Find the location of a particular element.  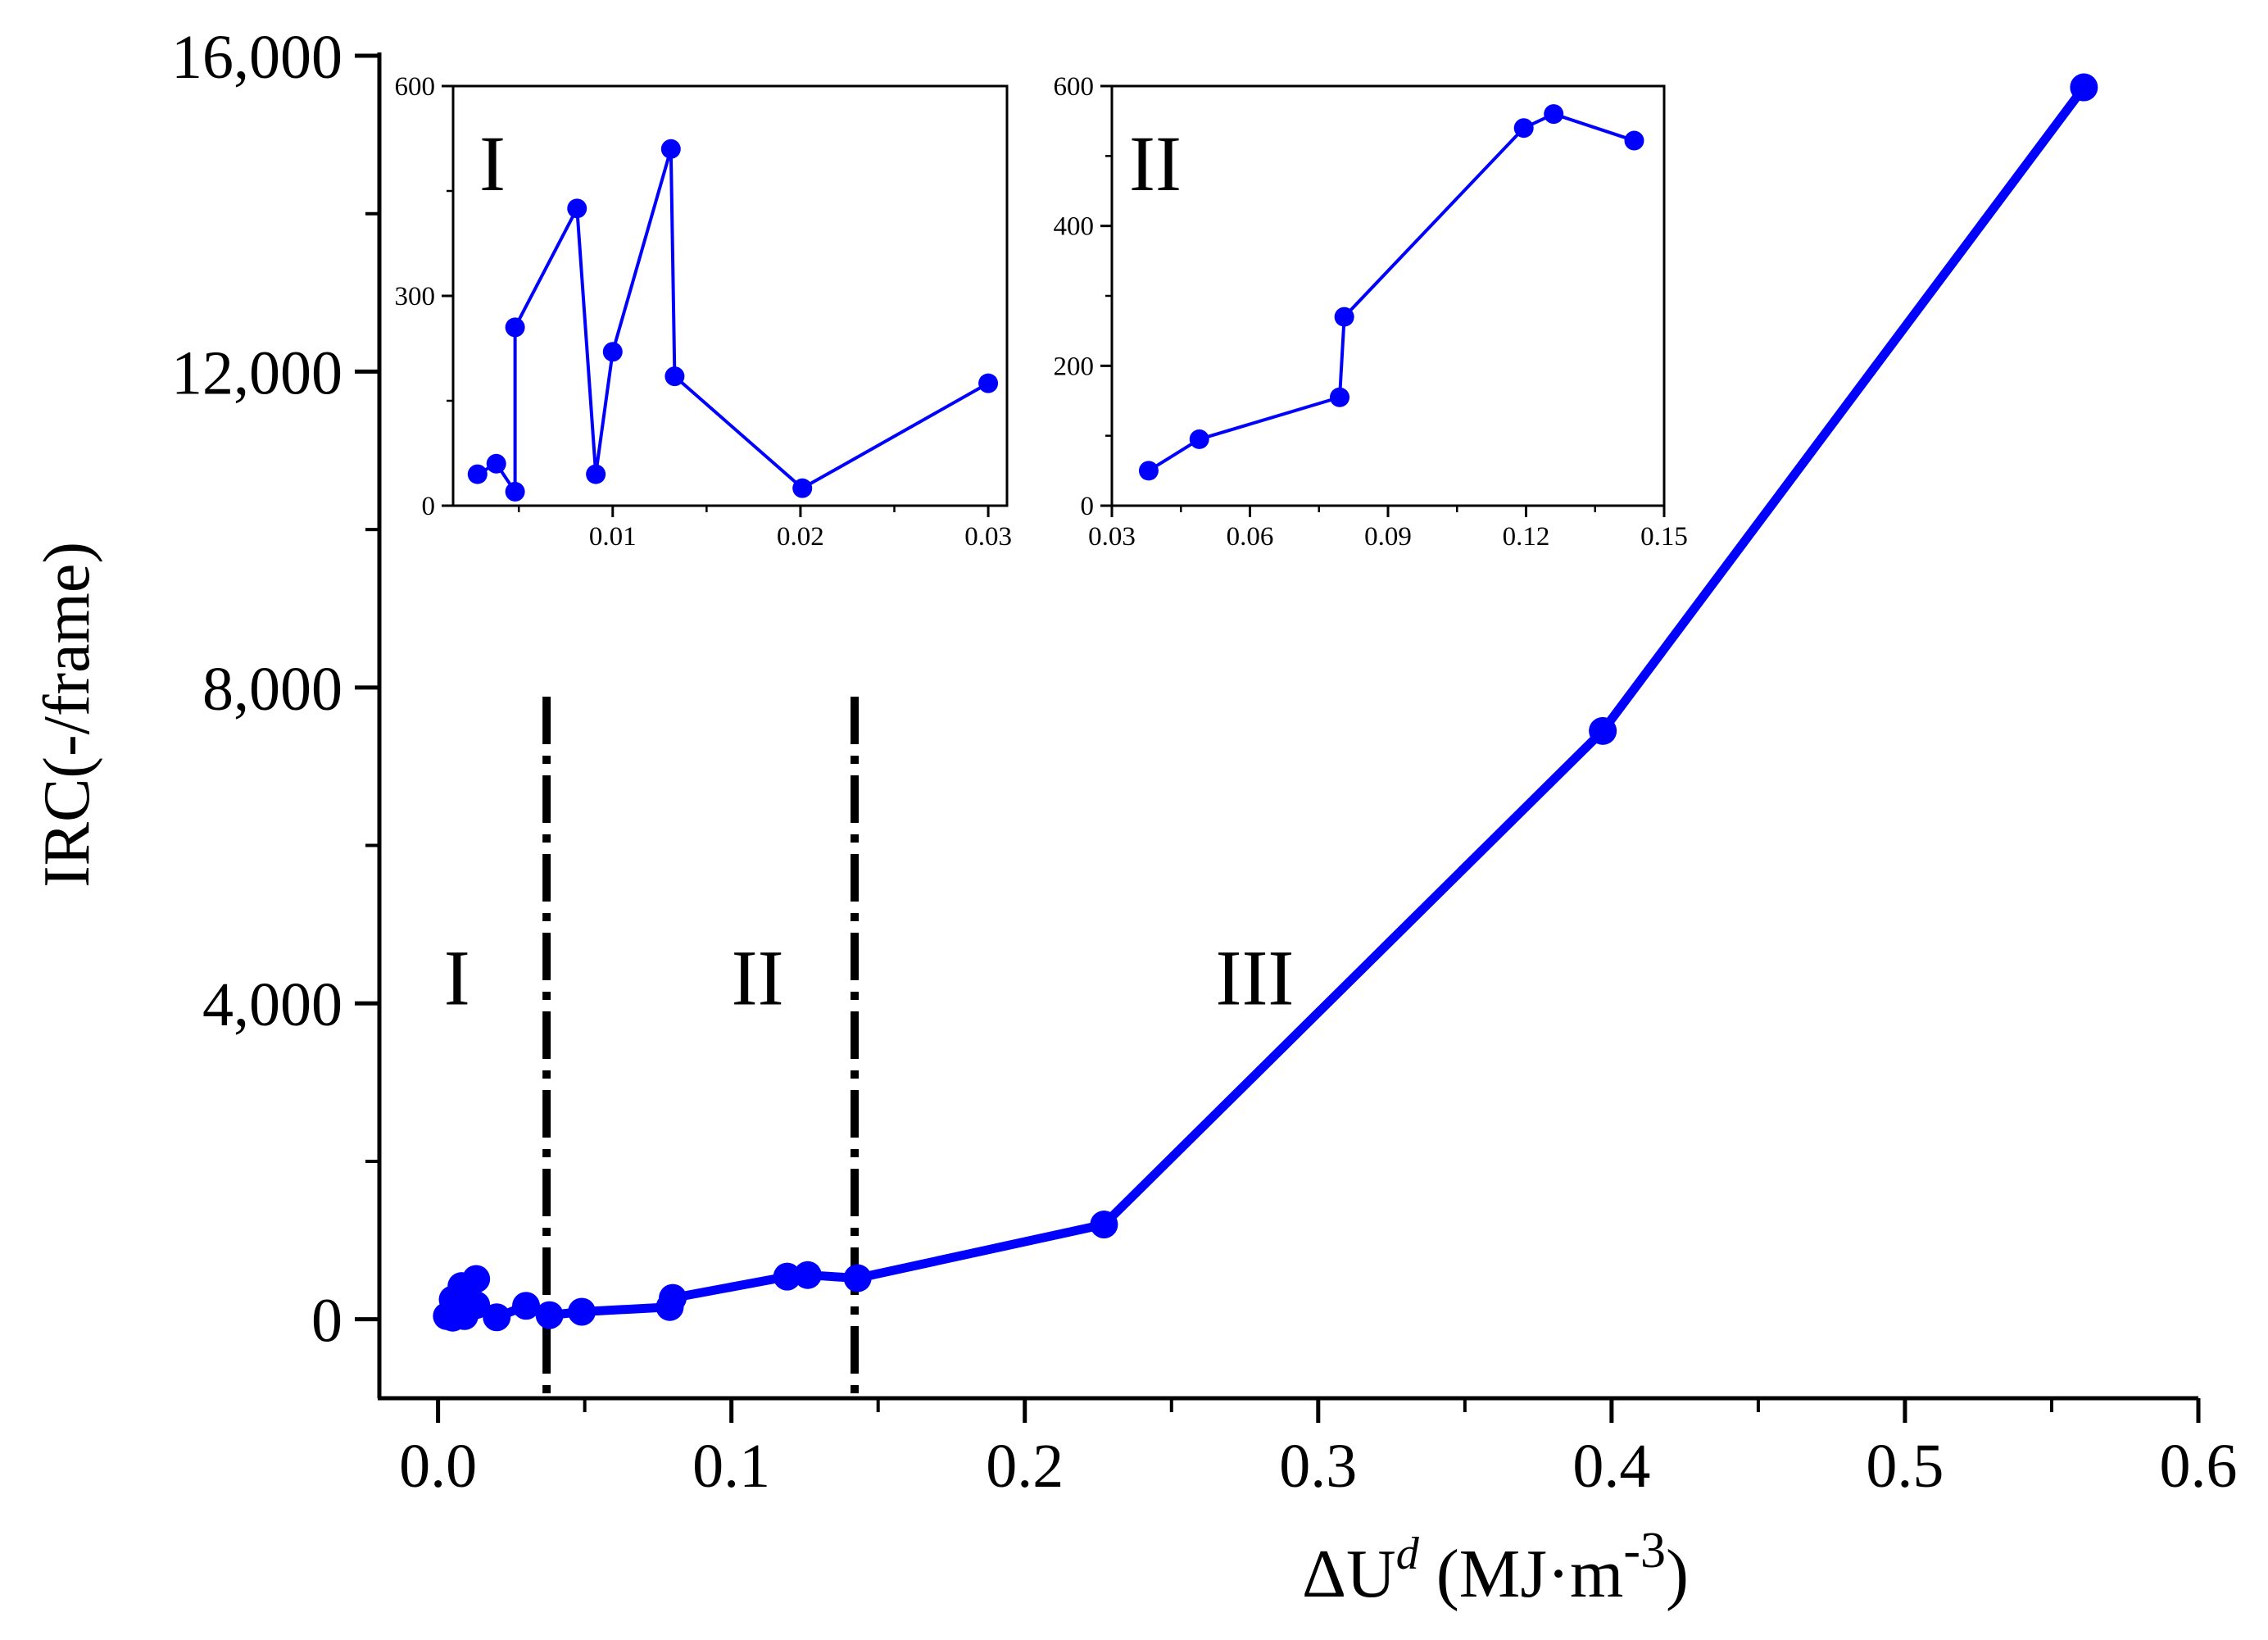

inset-I-y-tick-label: 300 is located at coordinates (415, 296).